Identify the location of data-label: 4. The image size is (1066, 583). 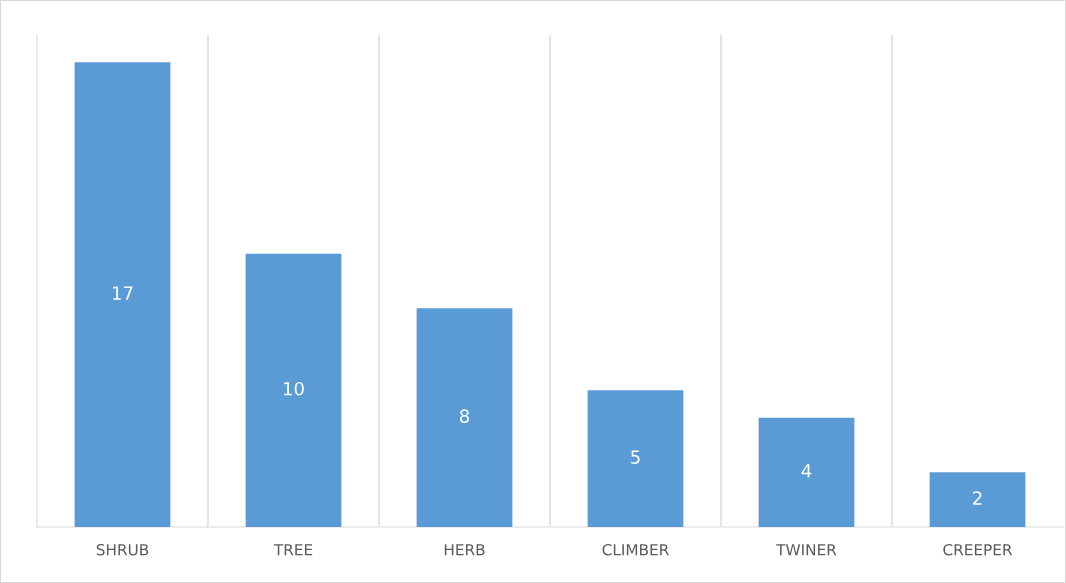
(806, 471).